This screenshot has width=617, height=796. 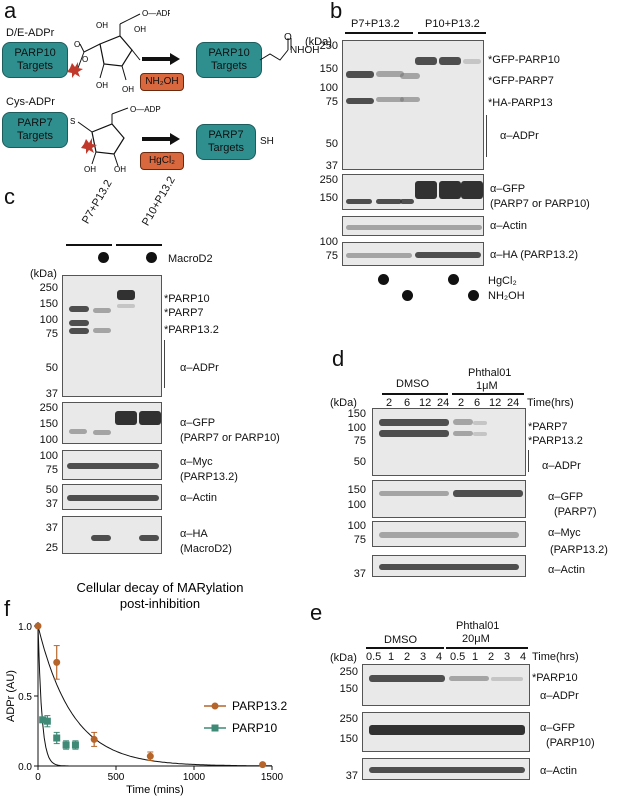 I want to click on mw-myc-75: 75, so click(x=359, y=540).